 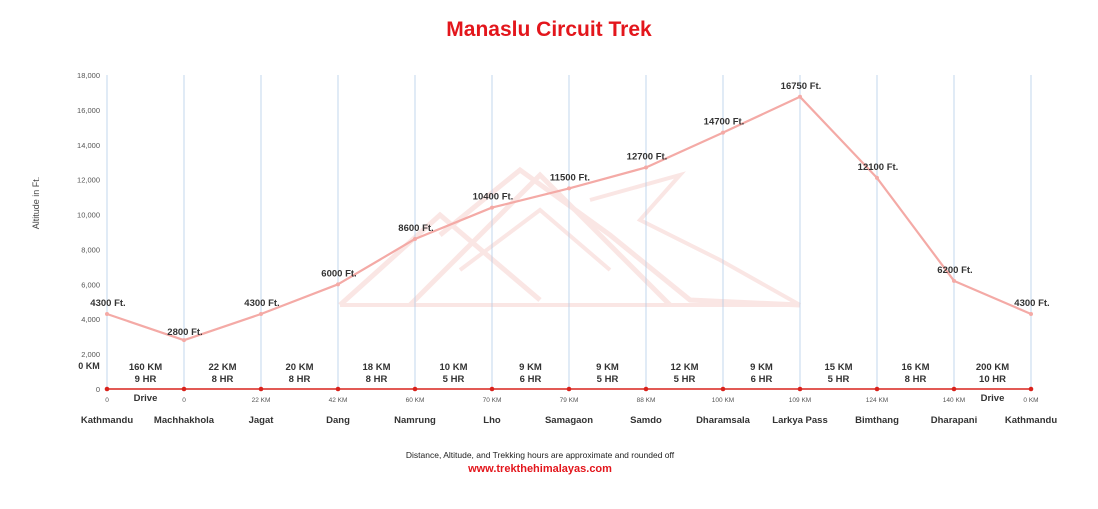 What do you see at coordinates (90, 249) in the screenshot?
I see `y-tick-label: 8,000` at bounding box center [90, 249].